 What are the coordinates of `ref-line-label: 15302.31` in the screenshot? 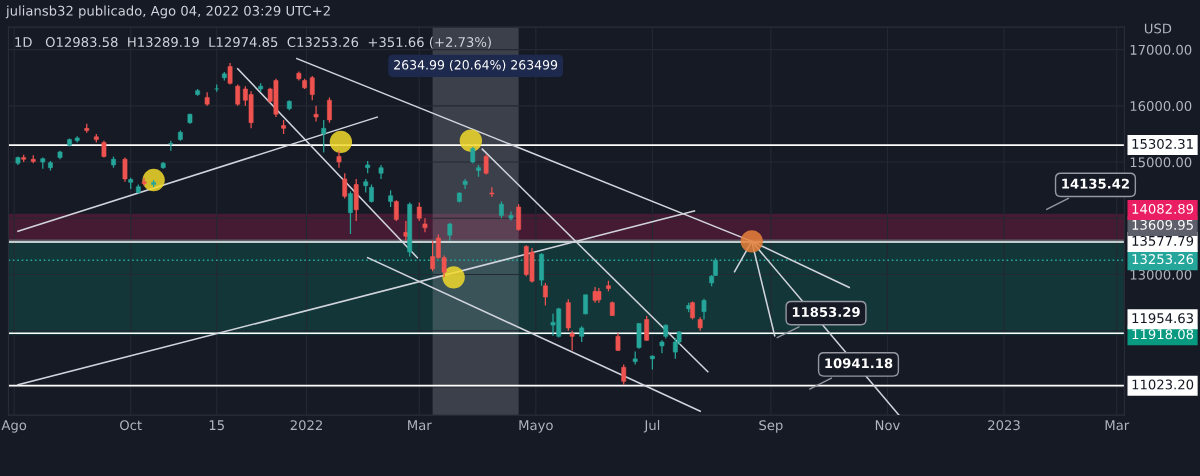 It's located at (1162, 143).